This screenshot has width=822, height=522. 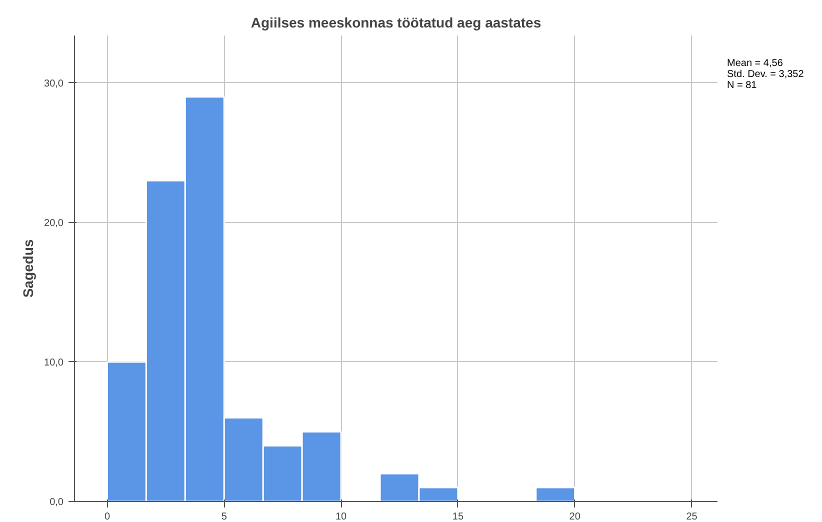 I want to click on y-tick-label: 0,0, so click(x=57, y=502).